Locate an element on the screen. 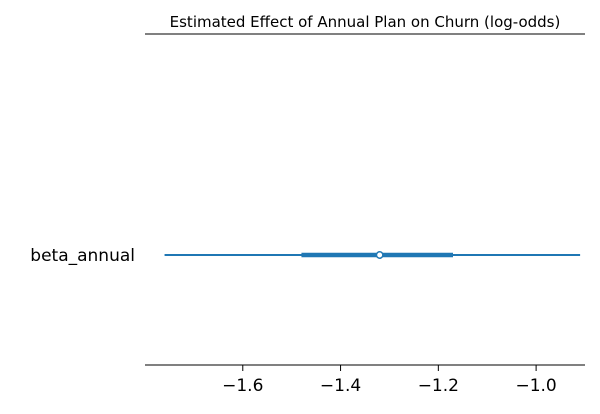 This screenshot has height=414, width=600. x-tick-label: −1.0 is located at coordinates (535, 386).